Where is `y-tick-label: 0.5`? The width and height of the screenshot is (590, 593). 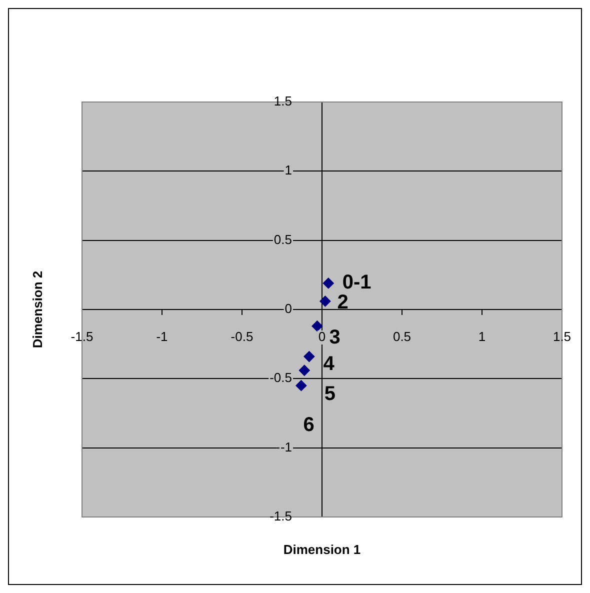 y-tick-label: 0.5 is located at coordinates (283, 239).